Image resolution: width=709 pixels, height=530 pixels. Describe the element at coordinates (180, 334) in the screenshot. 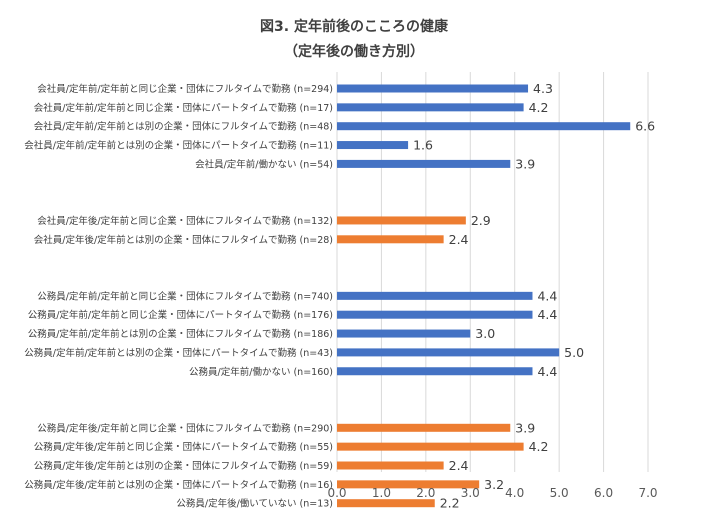

I see `category-label: 公務員/定年前/定年前とは別の企業・団体にフルタイムで勤務 (n=186)` at that location.